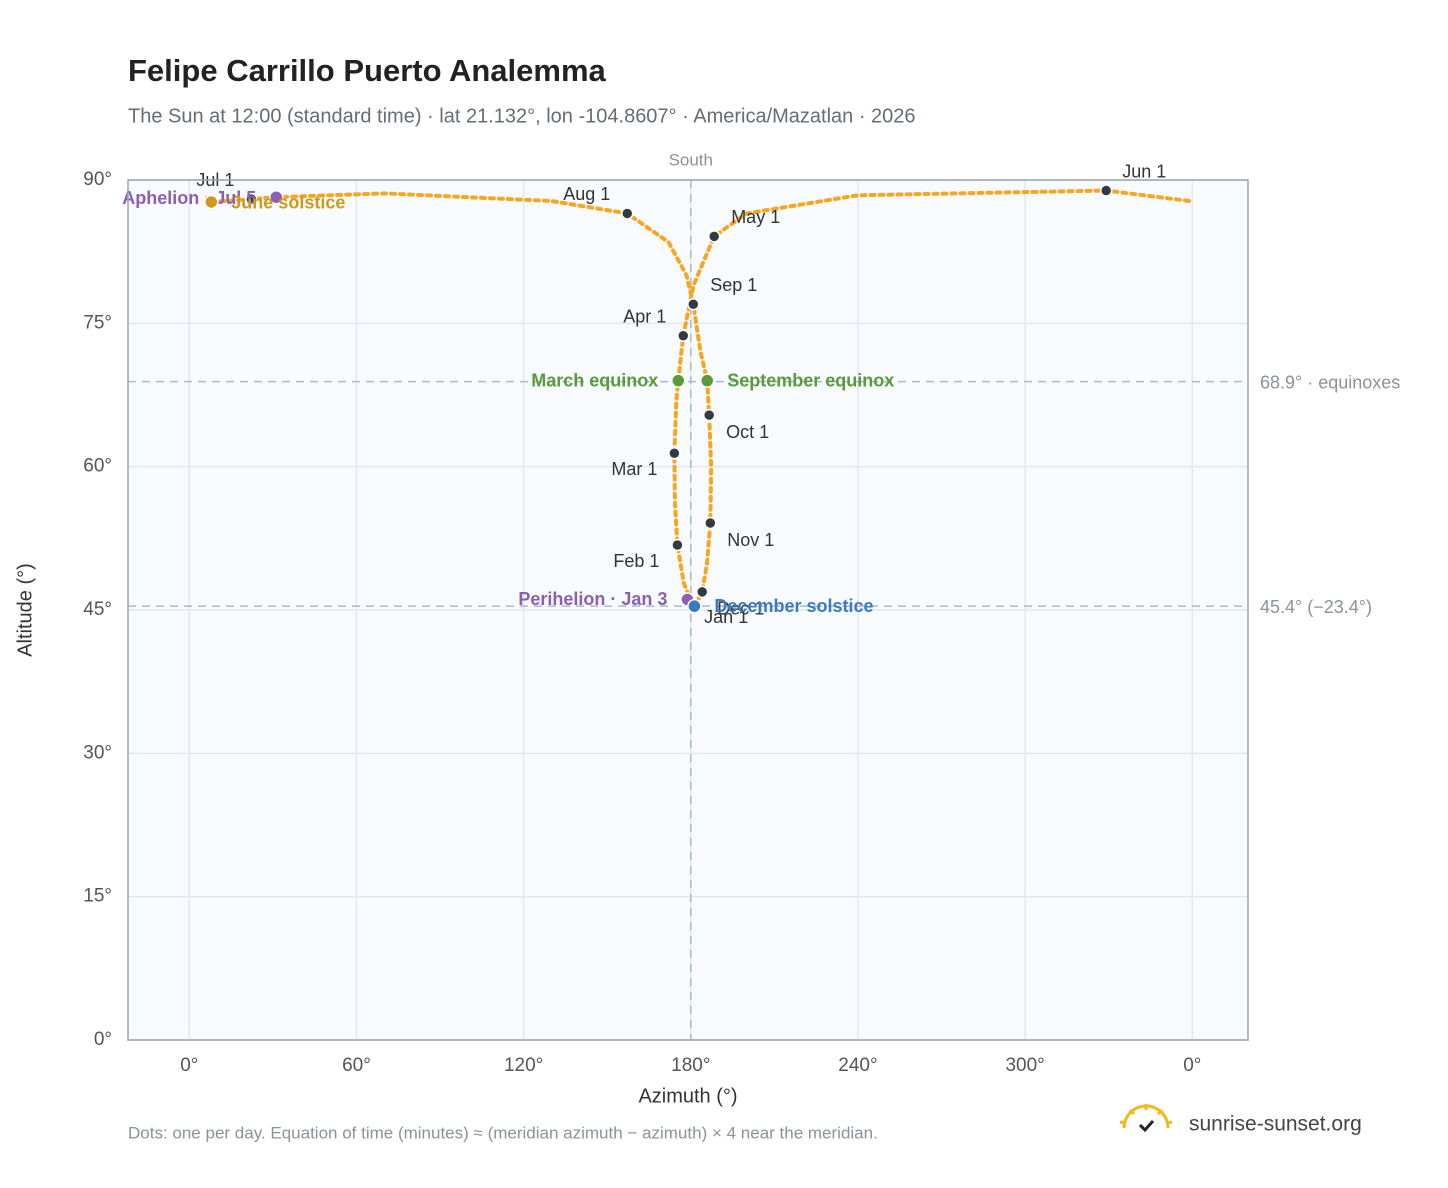 Image resolution: width=1448 pixels, height=1188 pixels. Describe the element at coordinates (356, 1065) in the screenshot. I see `x-tick-label: 60°` at that location.